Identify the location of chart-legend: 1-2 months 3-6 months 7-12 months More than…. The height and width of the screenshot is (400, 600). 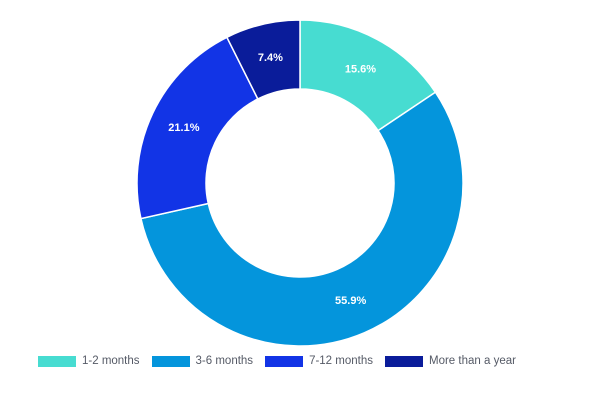
(283, 361).